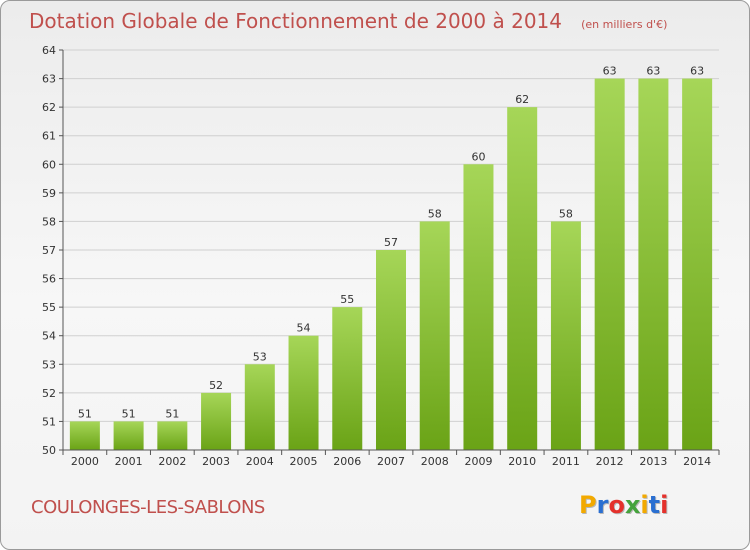 The width and height of the screenshot is (750, 550). What do you see at coordinates (609, 264) in the screenshot?
I see `bar-2012` at bounding box center [609, 264].